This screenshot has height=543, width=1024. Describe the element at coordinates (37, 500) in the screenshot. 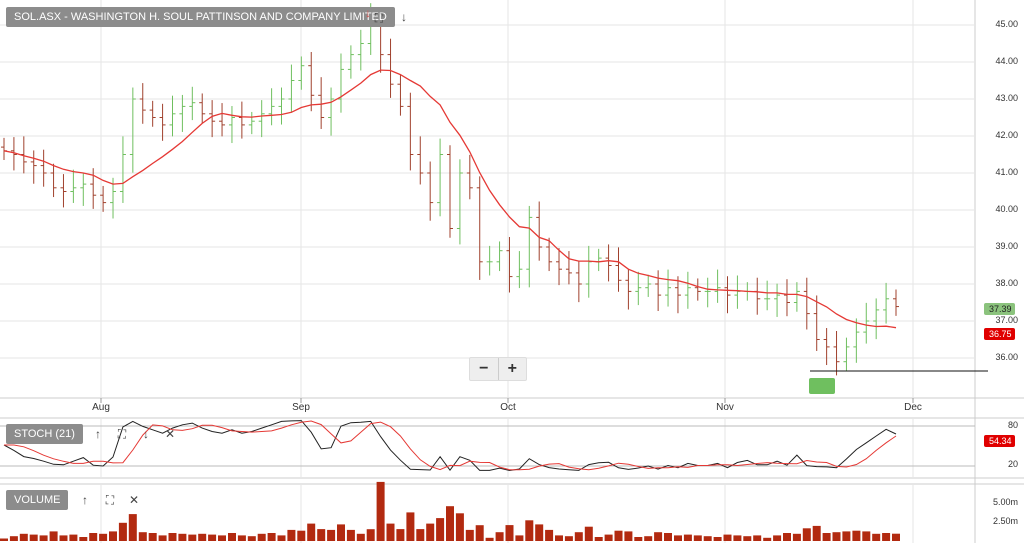

I see `volume-label: VOLUME` at that location.